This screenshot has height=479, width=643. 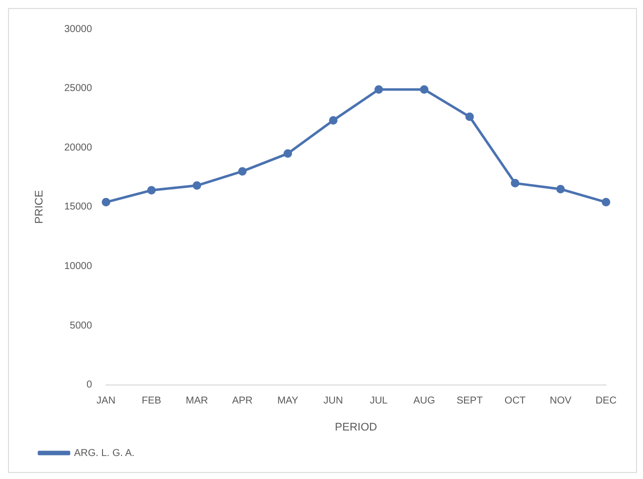 What do you see at coordinates (561, 401) in the screenshot?
I see `x-tick-label: NOV` at bounding box center [561, 401].